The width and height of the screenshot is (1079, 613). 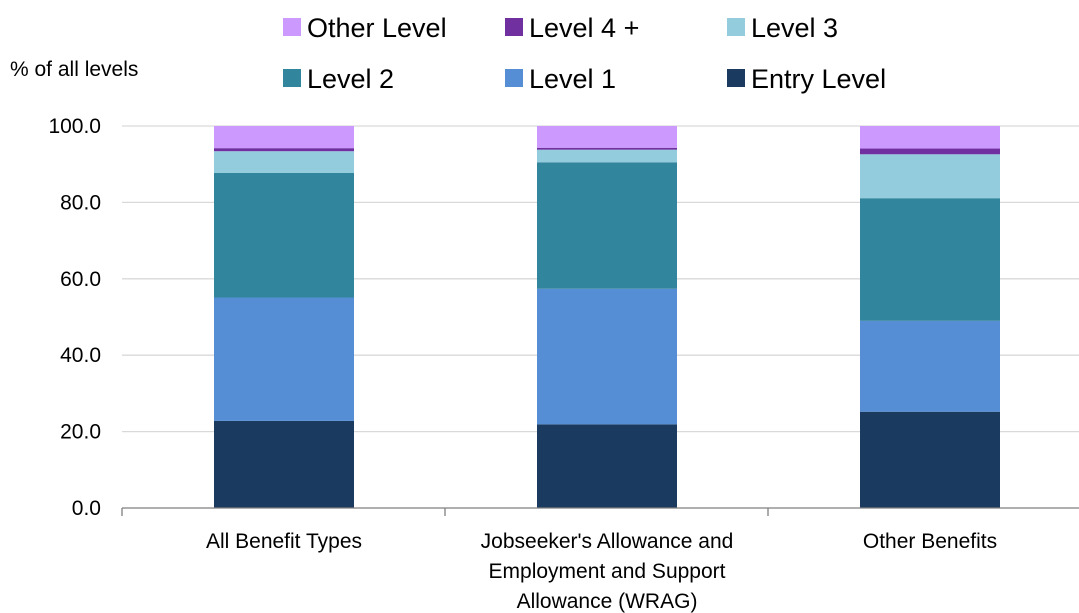 What do you see at coordinates (600, 511) in the screenshot?
I see `axes` at bounding box center [600, 511].